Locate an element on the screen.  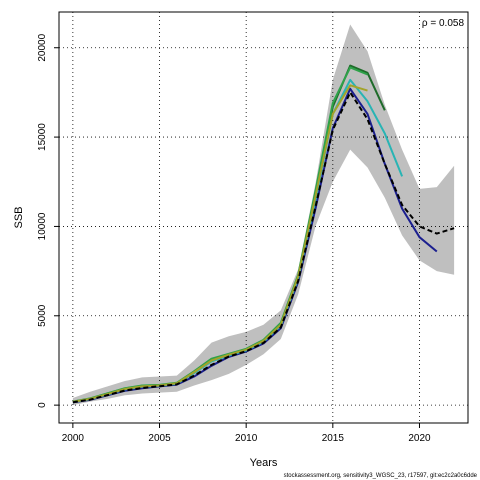
y-tick-label: 10000 is located at coordinates (42, 226).